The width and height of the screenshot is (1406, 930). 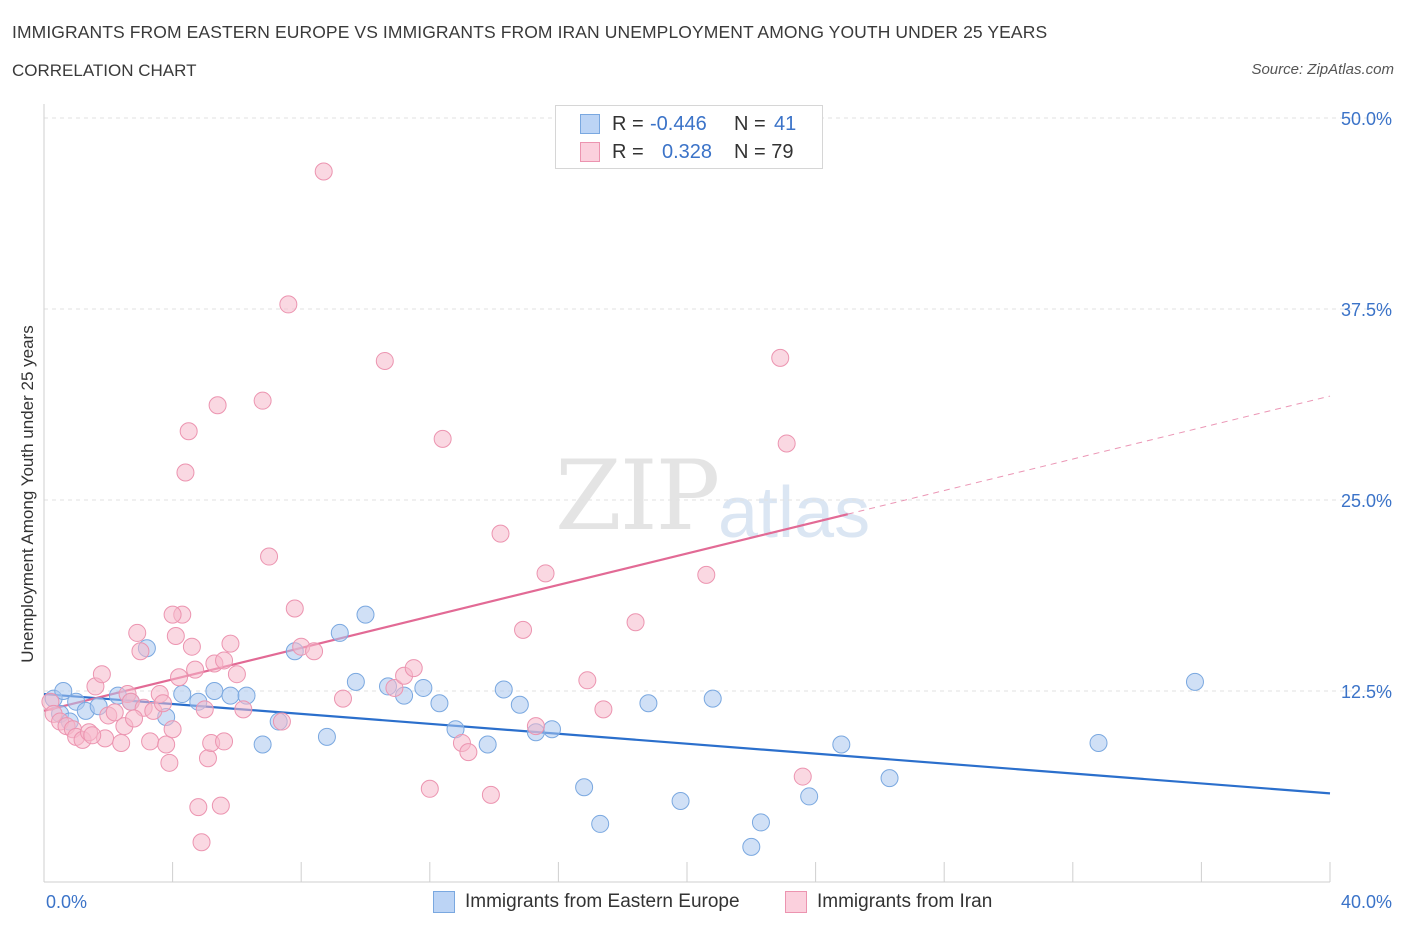 I want to click on x-tick-label: 40.0%, so click(x=1366, y=902).